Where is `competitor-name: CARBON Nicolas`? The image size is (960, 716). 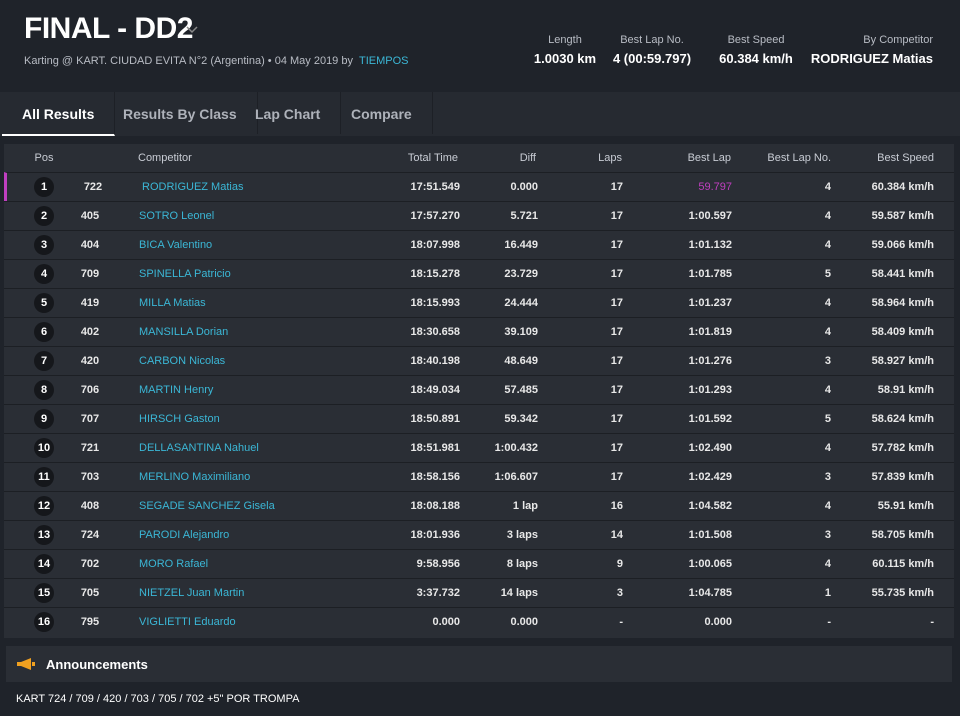 competitor-name: CARBON Nicolas is located at coordinates (182, 361).